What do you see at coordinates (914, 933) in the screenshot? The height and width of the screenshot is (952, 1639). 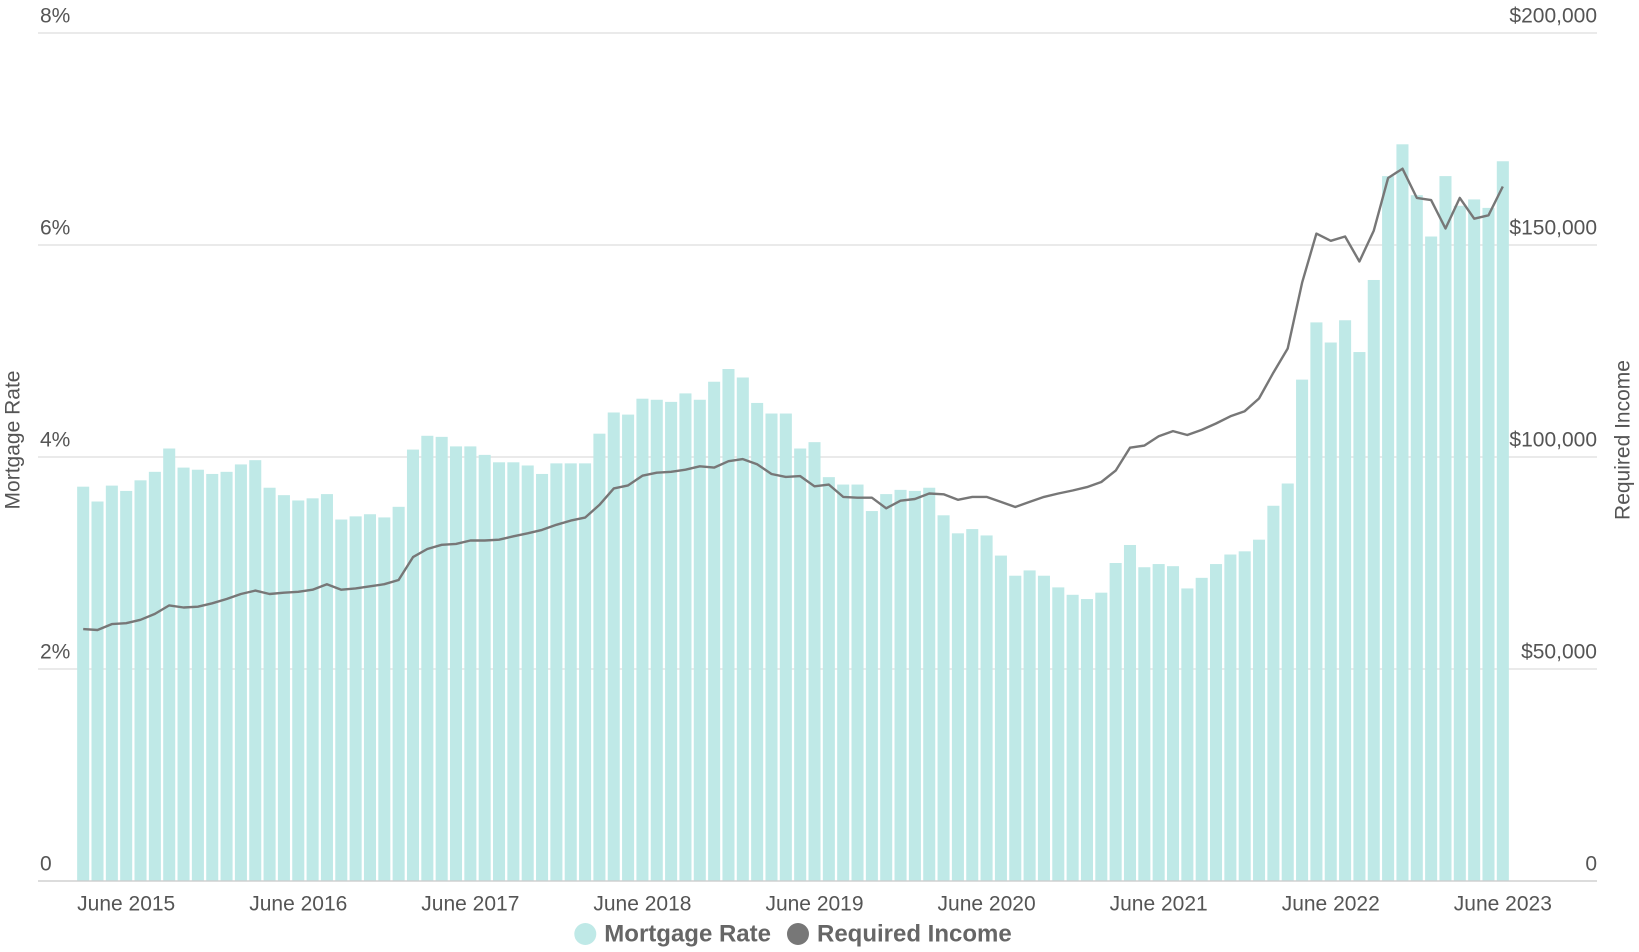 I see `legend-label: Required Income` at bounding box center [914, 933].